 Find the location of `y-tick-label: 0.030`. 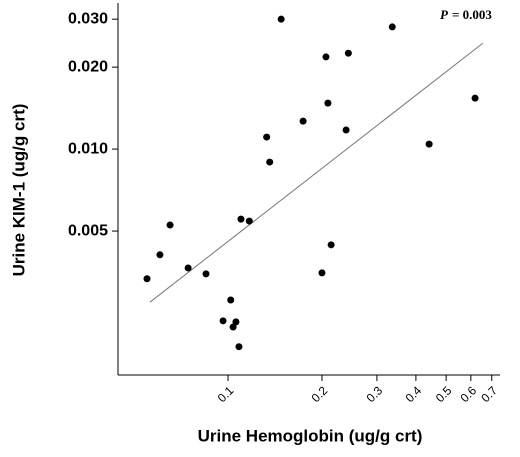

y-tick-label: 0.030 is located at coordinates (88, 18).